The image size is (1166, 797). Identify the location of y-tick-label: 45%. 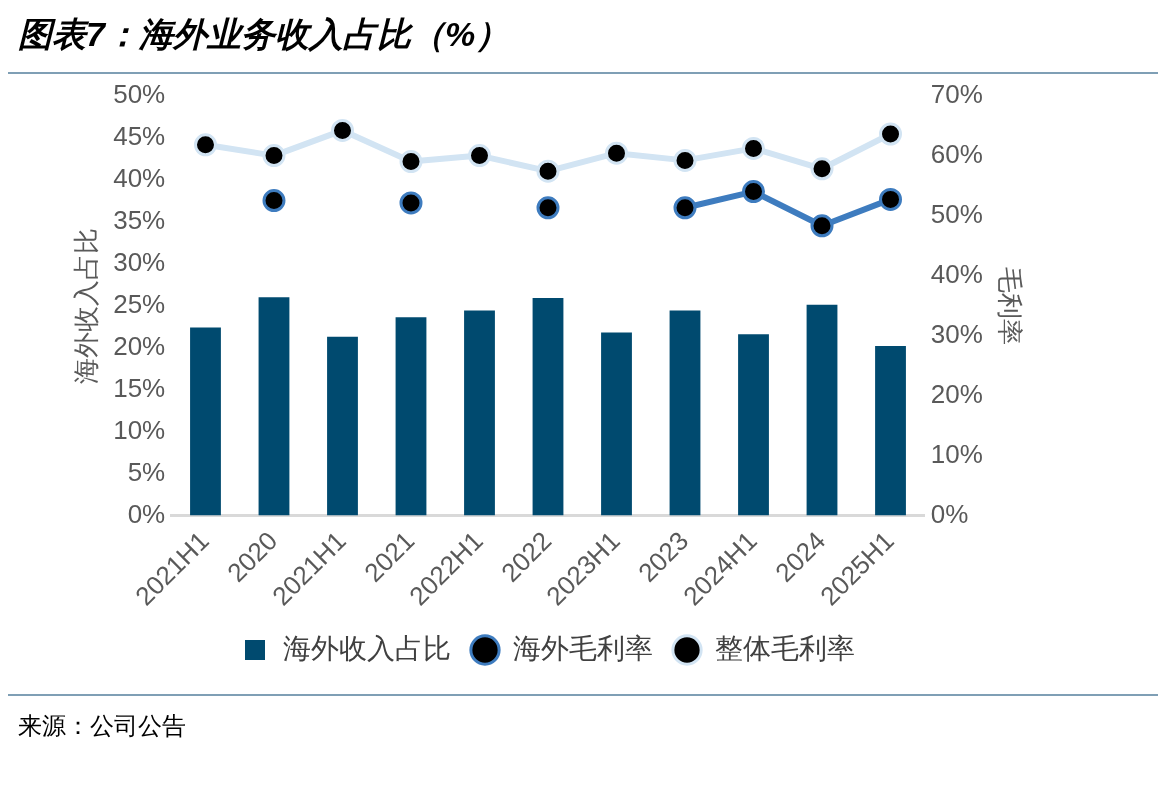
(139, 135).